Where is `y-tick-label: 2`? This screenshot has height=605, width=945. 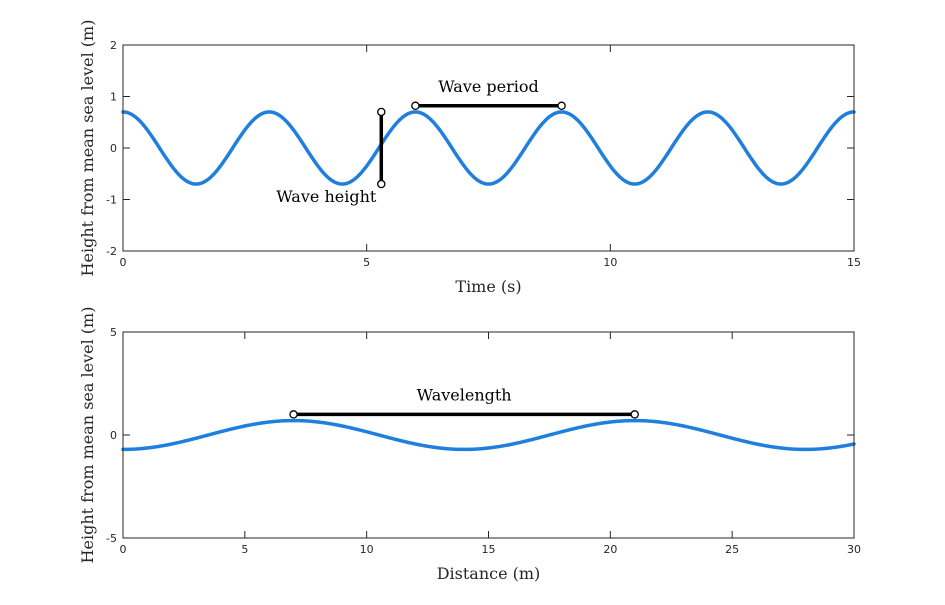 y-tick-label: 2 is located at coordinates (113, 45).